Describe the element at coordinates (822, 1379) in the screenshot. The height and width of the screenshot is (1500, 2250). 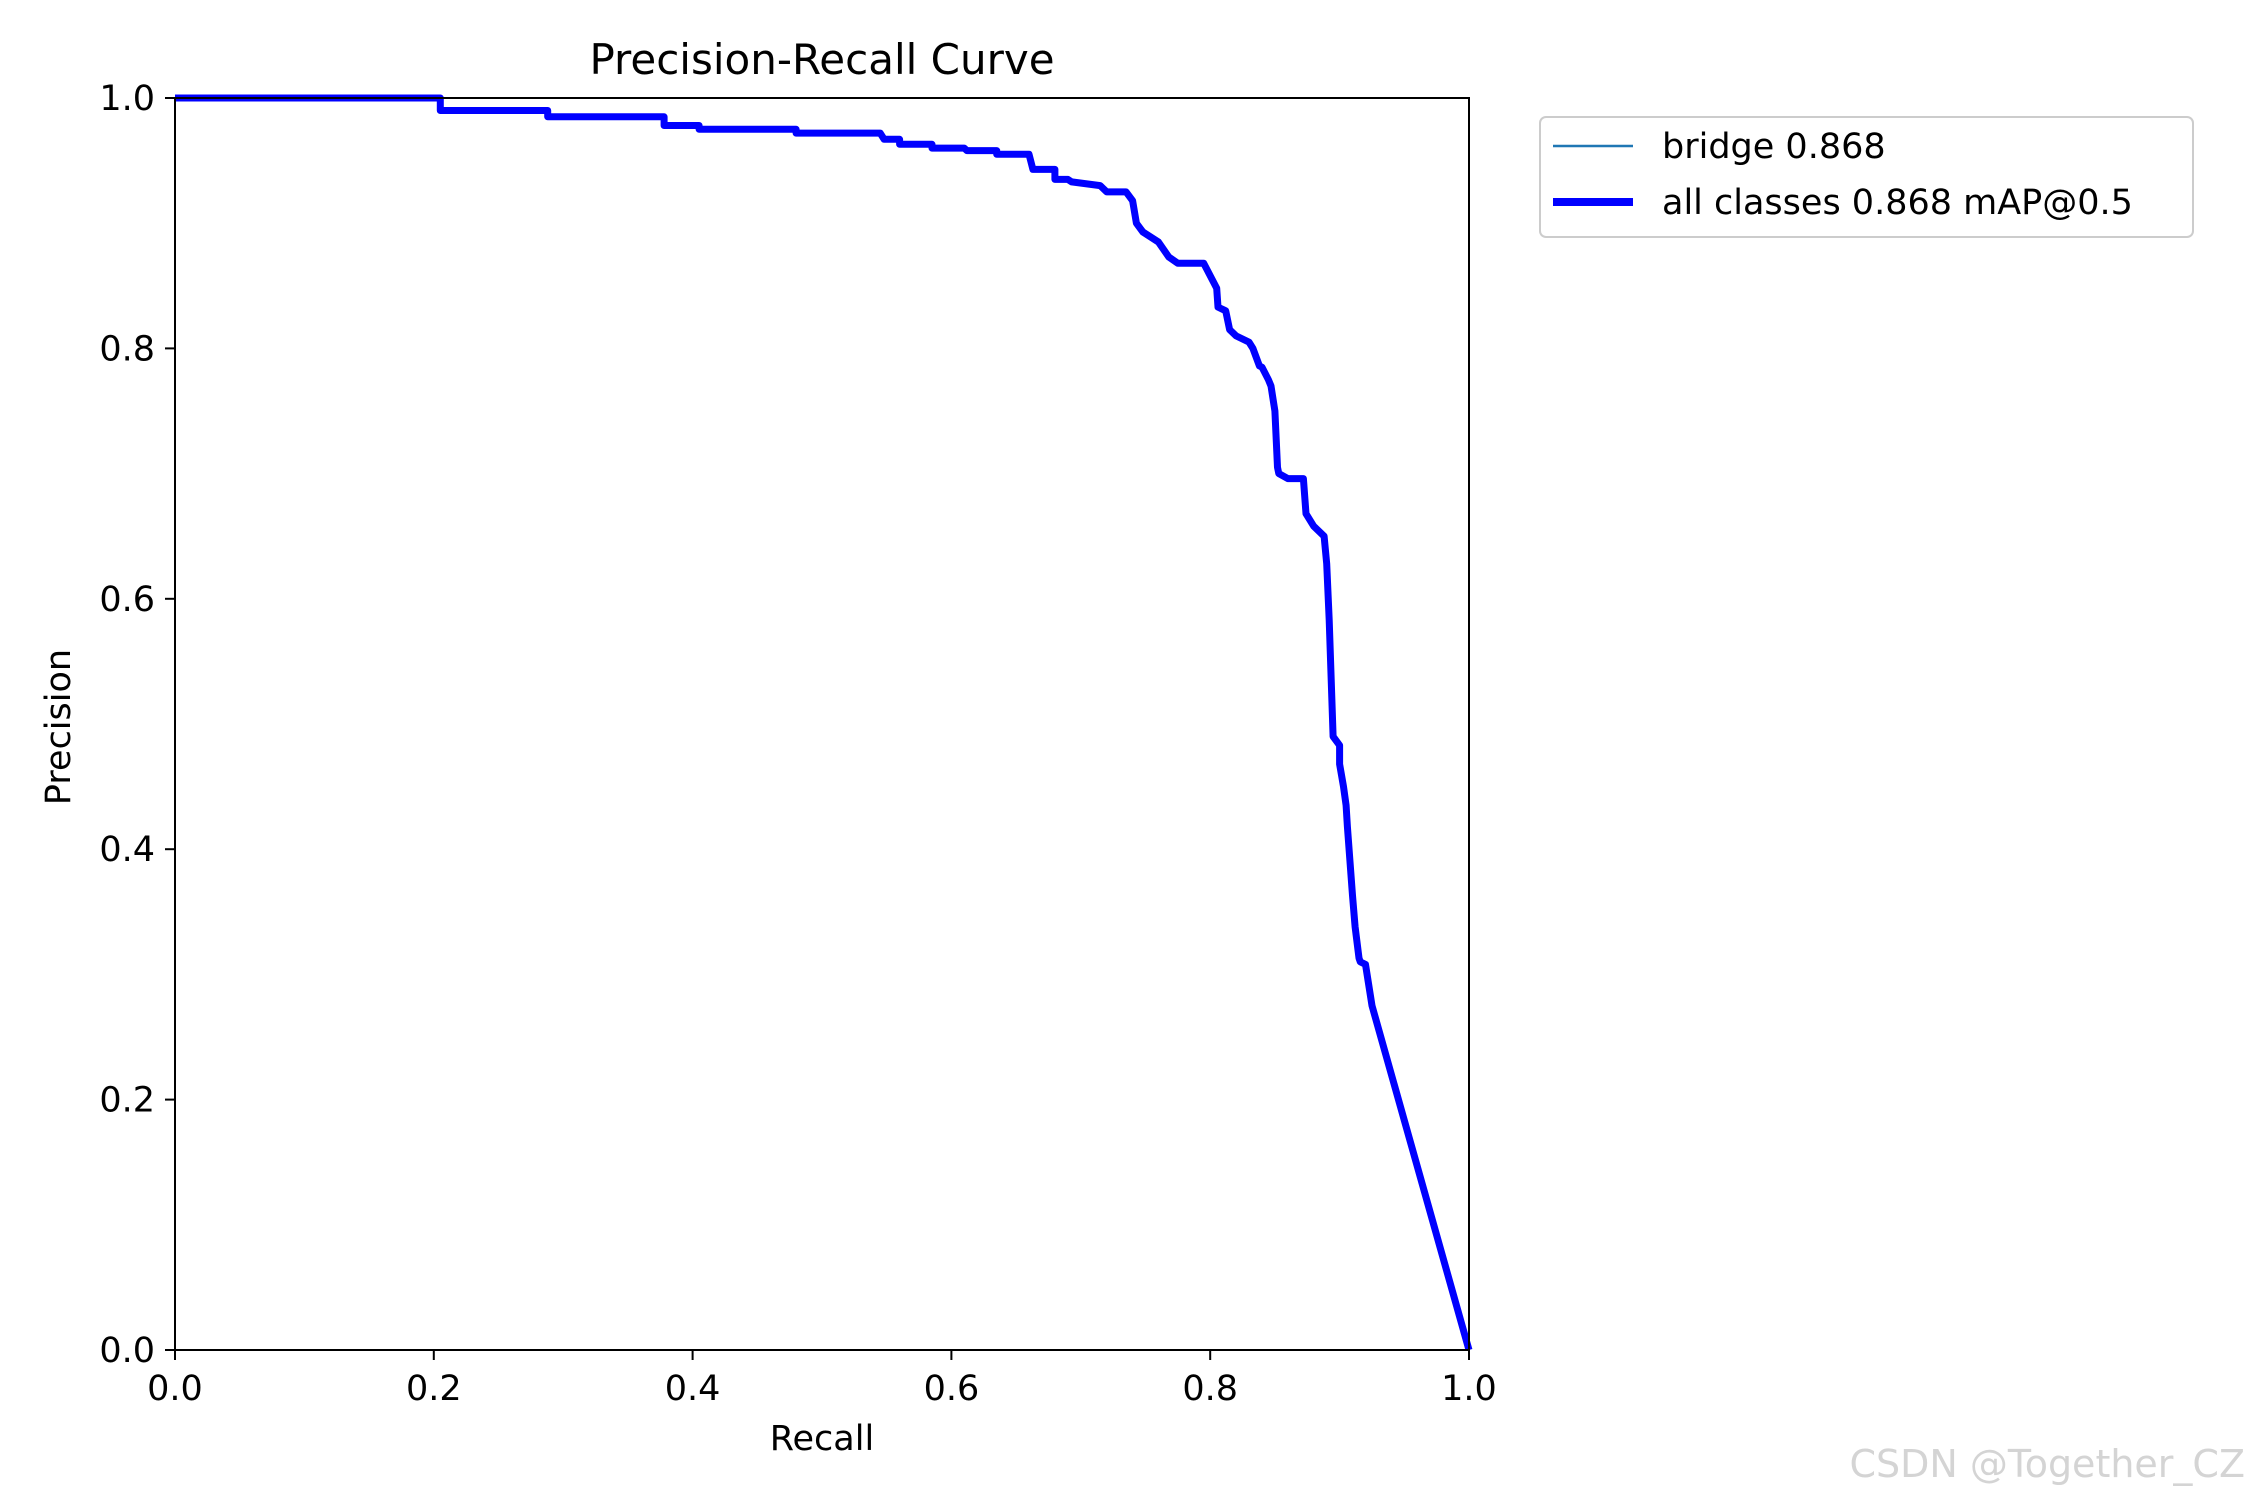
I see `x-axis: 0.0 0.2 0.4 0.6 0.8 1.0` at that location.